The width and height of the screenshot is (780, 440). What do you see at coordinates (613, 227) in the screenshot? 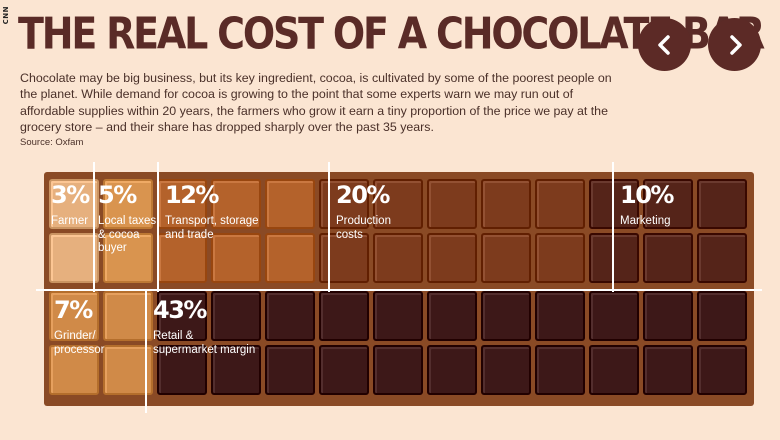
I see `divider-production-marketing` at bounding box center [613, 227].